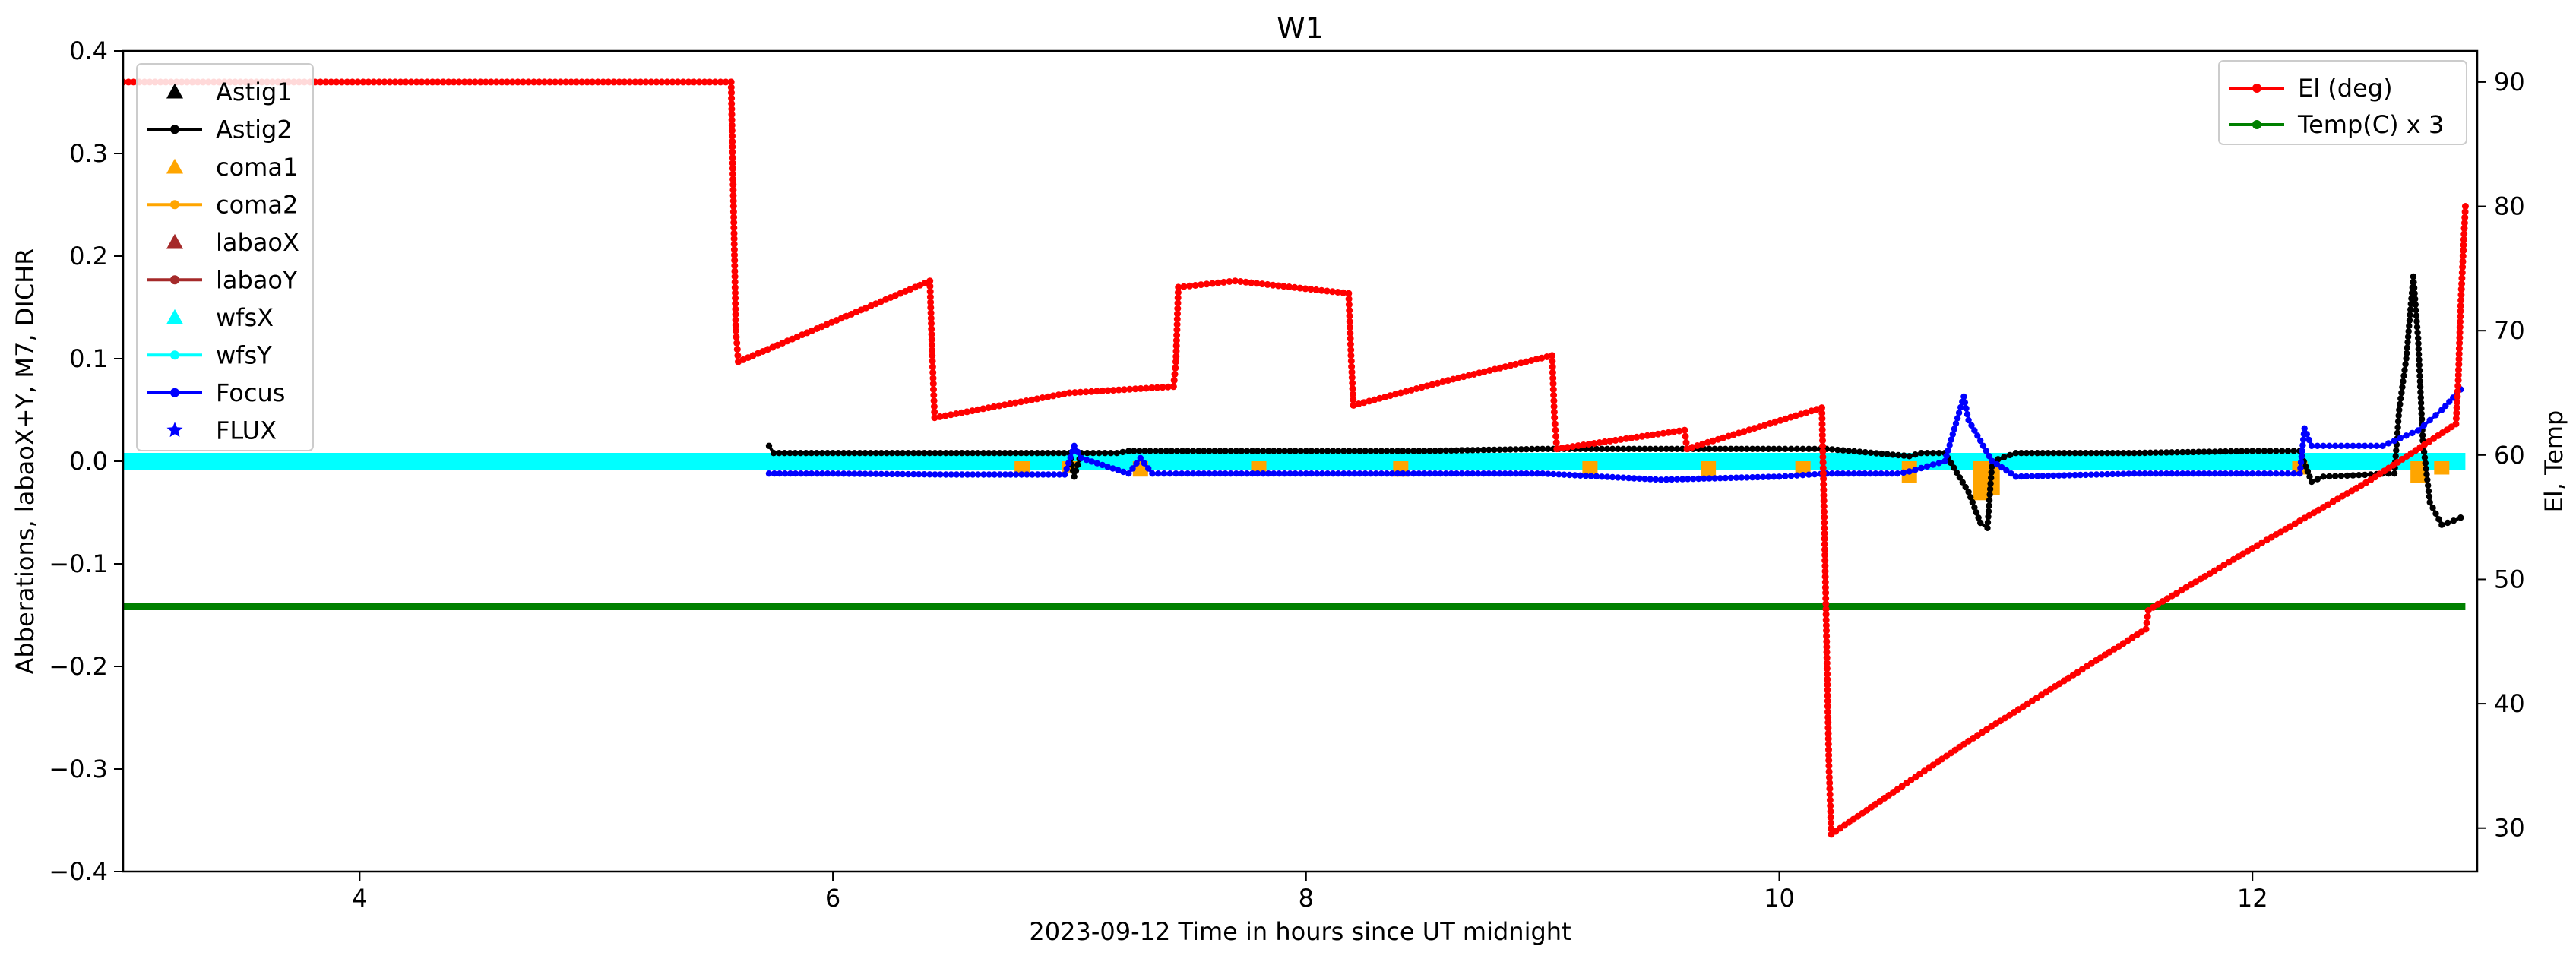  I want to click on legend-entry: coma1, so click(232, 167).